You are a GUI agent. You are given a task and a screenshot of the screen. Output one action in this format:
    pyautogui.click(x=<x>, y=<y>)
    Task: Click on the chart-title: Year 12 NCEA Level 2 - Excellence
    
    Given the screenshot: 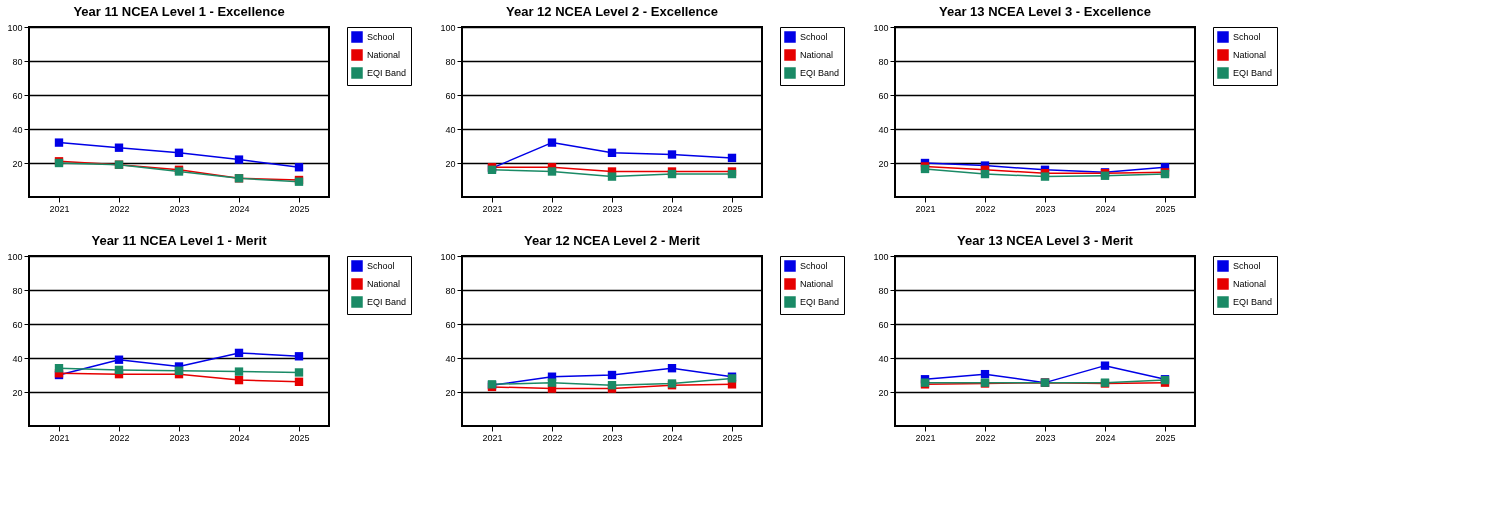 What is the action you would take?
    pyautogui.click(x=612, y=11)
    